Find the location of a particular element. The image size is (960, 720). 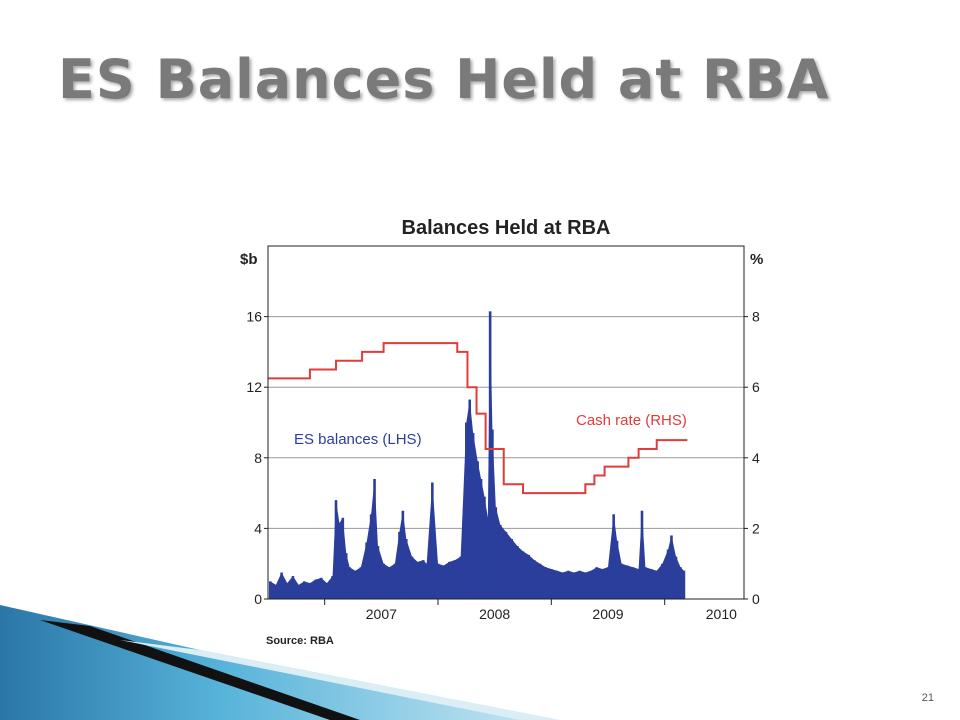

x-tick-label: 2008 is located at coordinates (494, 614).